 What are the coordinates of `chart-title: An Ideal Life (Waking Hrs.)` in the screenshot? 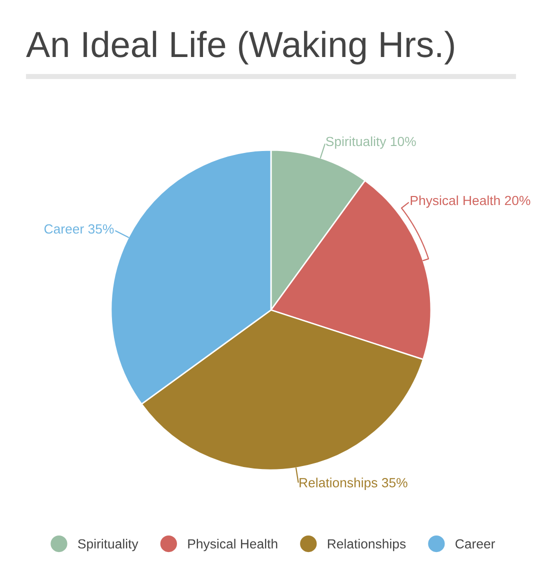 It's located at (240, 47).